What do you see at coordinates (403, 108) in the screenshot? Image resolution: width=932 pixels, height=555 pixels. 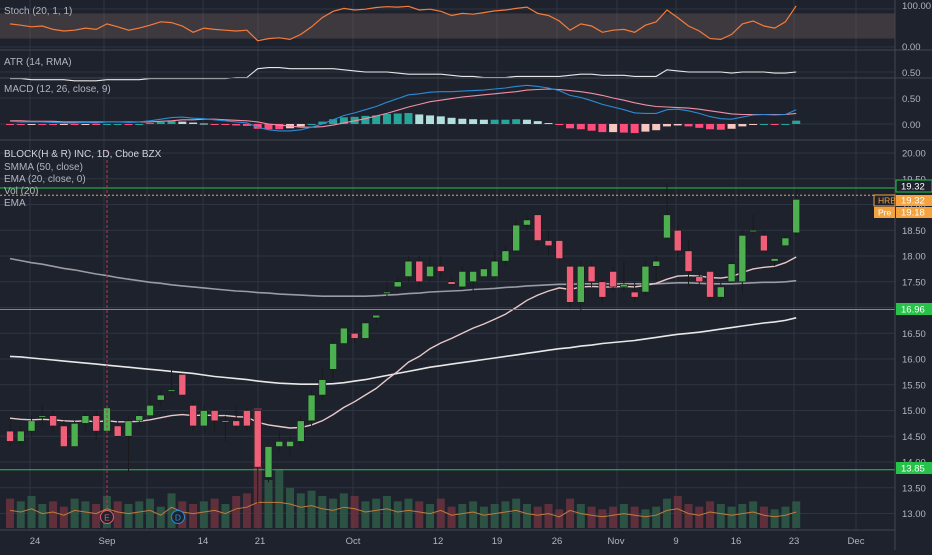 I see `macd-line` at bounding box center [403, 108].